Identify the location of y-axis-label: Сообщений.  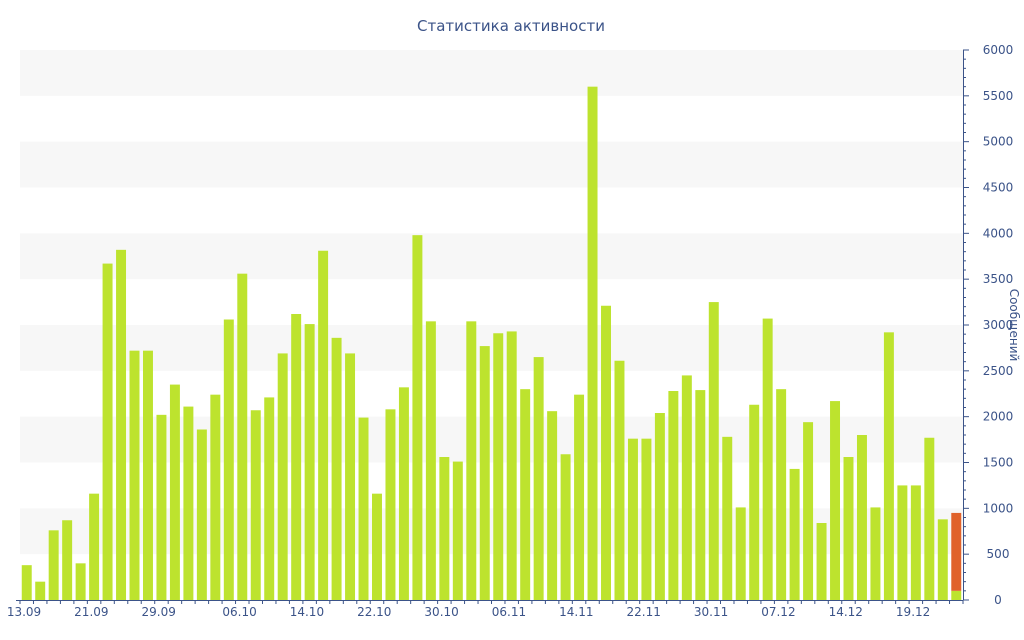
(1014, 325).